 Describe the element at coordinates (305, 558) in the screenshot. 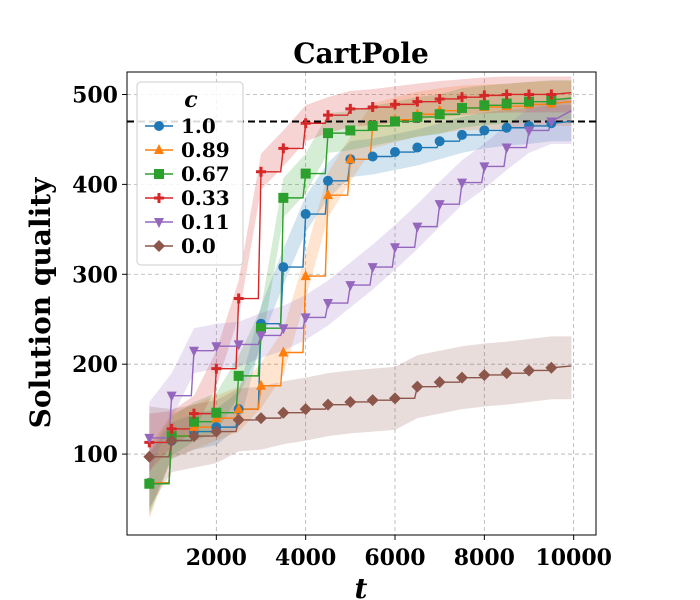

I see `x-tick-label: 4000` at that location.